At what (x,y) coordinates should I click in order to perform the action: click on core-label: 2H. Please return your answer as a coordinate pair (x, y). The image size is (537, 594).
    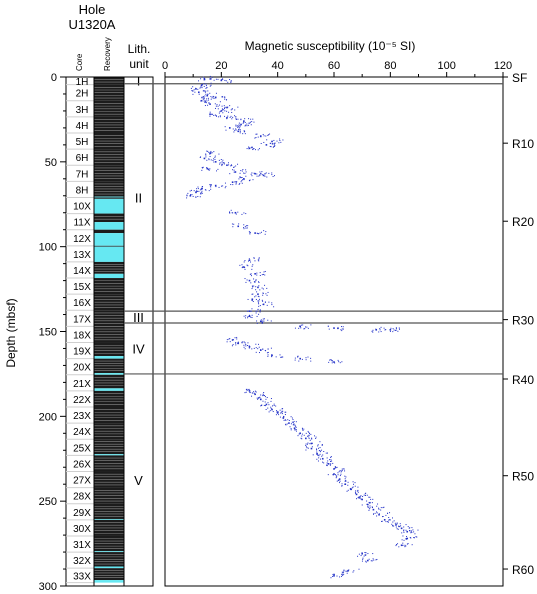
    Looking at the image, I should click on (82, 94).